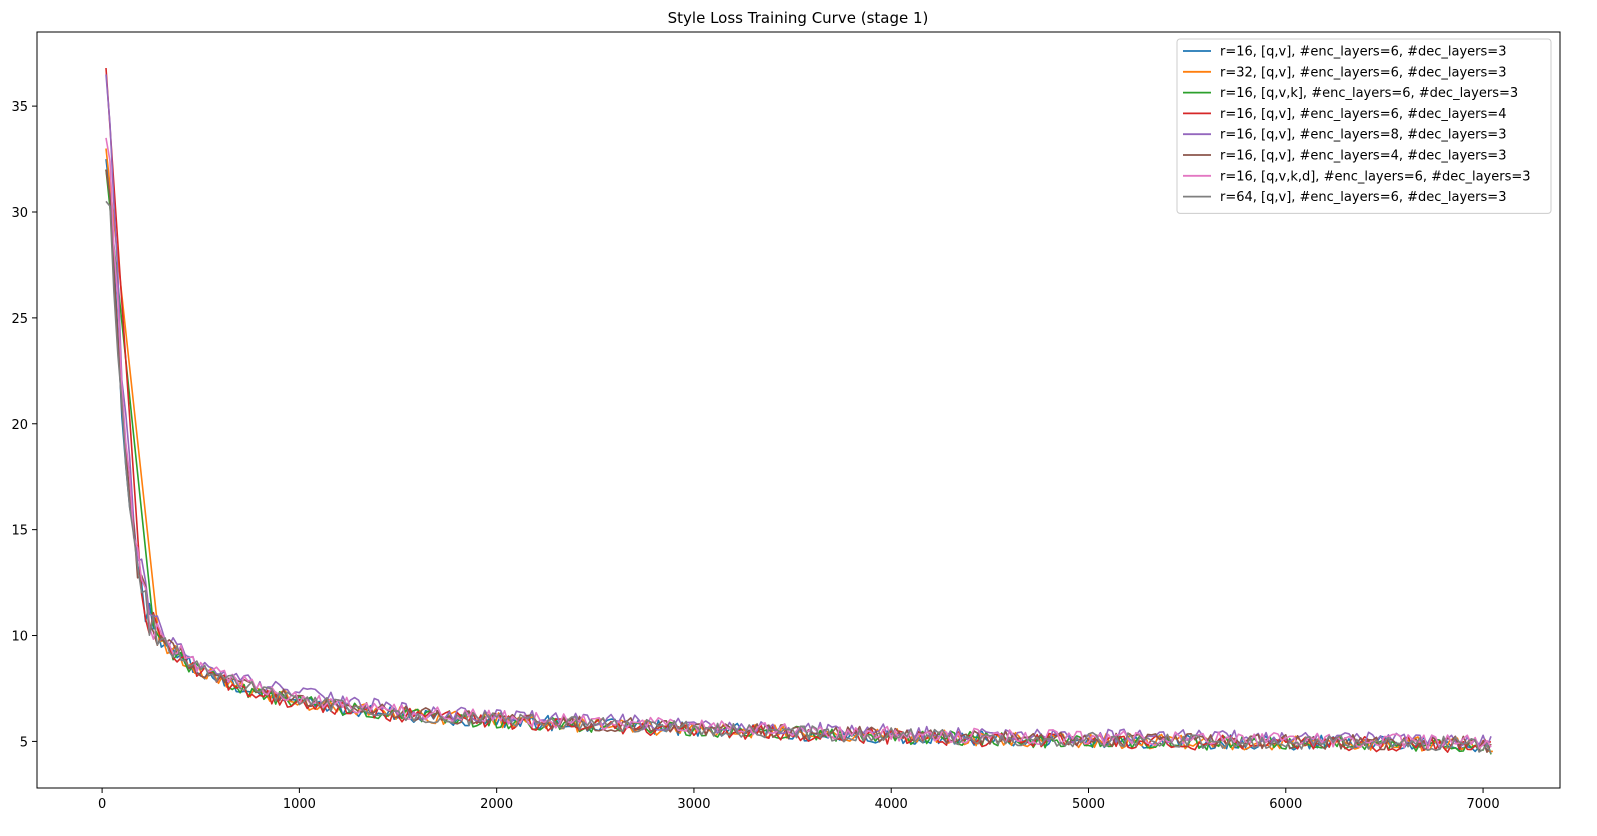  I want to click on x-tick-label: 1000, so click(299, 804).